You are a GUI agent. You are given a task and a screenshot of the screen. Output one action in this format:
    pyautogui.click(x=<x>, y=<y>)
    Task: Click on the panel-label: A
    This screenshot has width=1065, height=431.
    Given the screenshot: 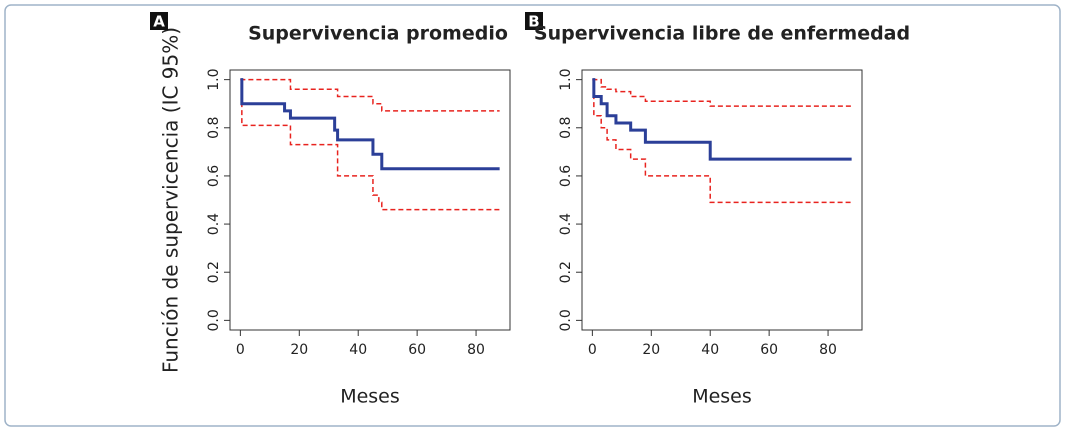 What is the action you would take?
    pyautogui.click(x=159, y=22)
    